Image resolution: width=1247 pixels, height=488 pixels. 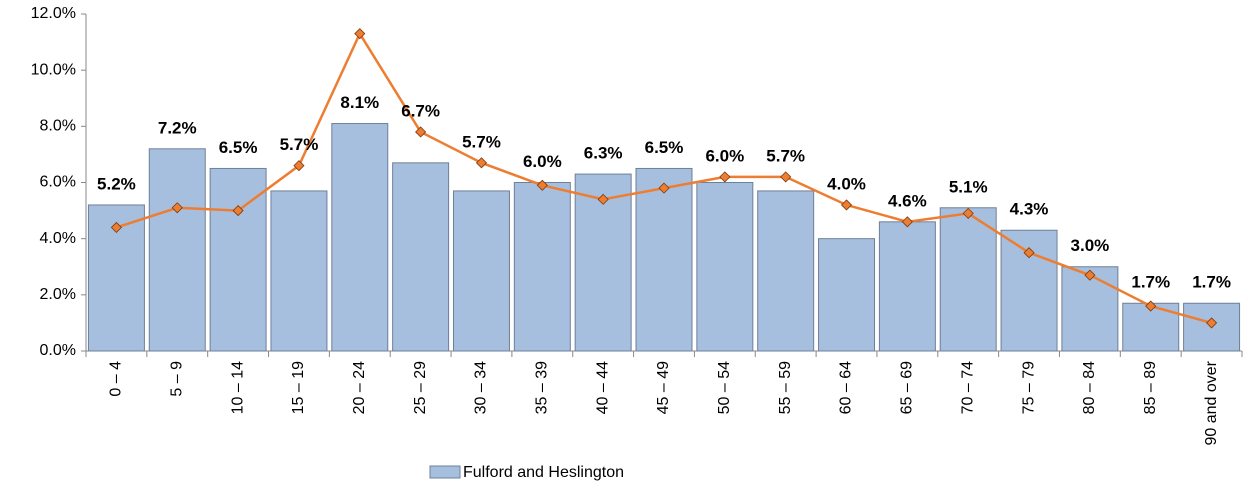 I want to click on x-tick-label: 50 – 54, so click(x=724, y=387).